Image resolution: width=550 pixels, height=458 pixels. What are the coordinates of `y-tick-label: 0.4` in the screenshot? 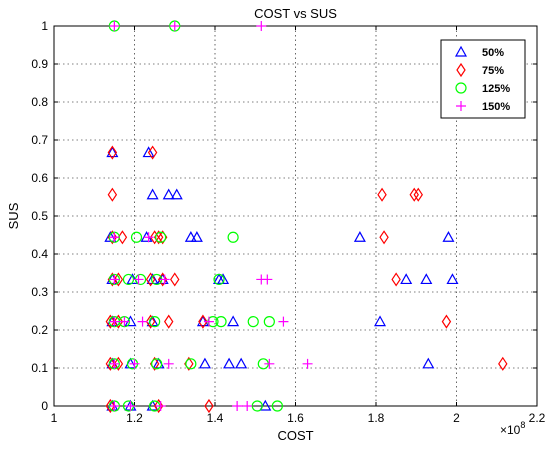 It's located at (39, 254).